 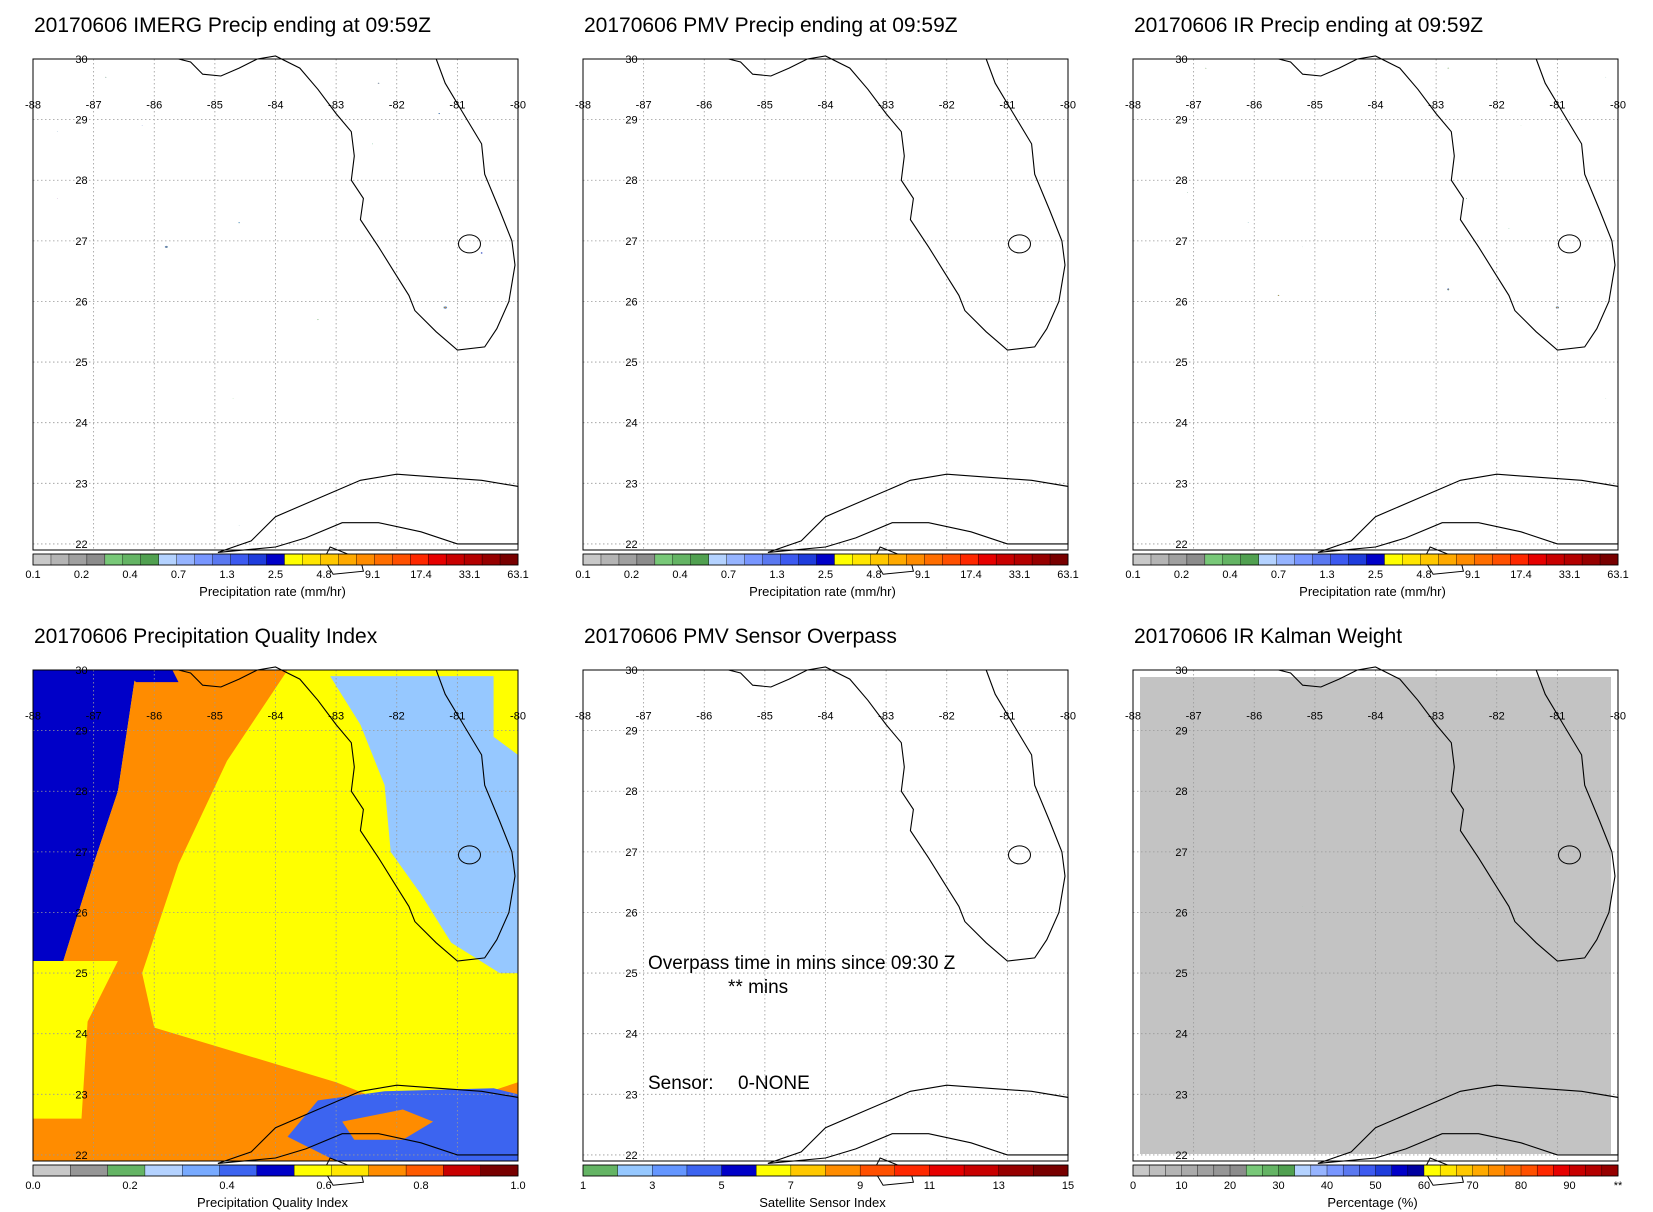 I want to click on colorbar-tick-label: 2.5, so click(x=1375, y=575).